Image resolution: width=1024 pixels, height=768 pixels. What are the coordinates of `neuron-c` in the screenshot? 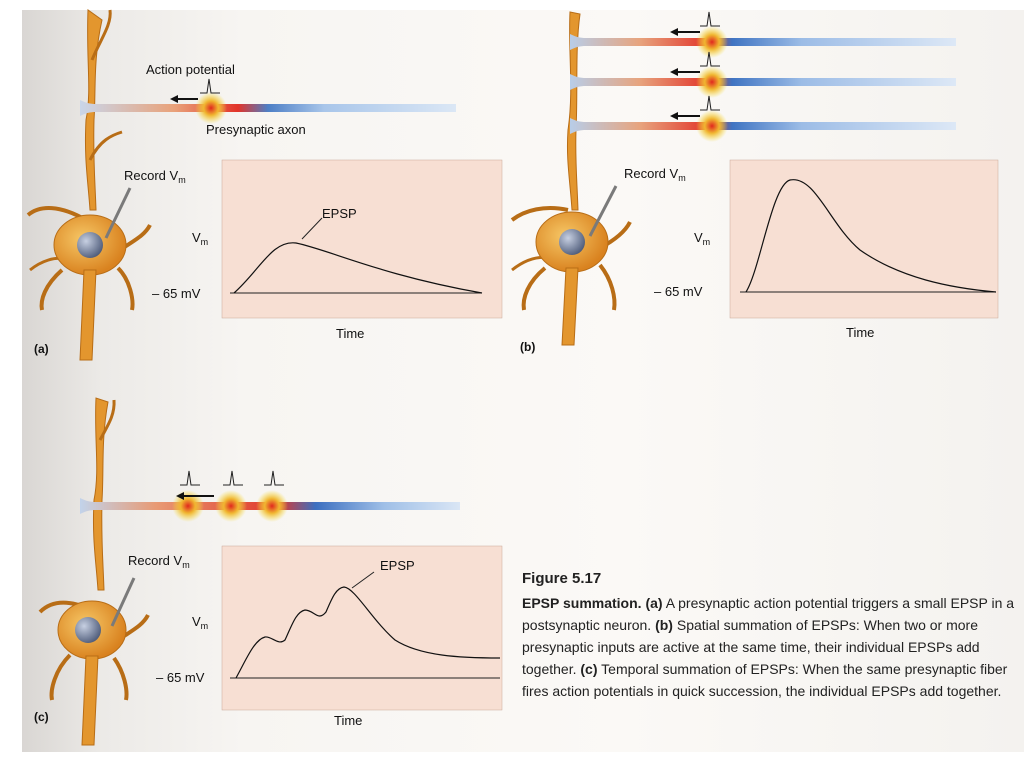 It's located at (94, 571).